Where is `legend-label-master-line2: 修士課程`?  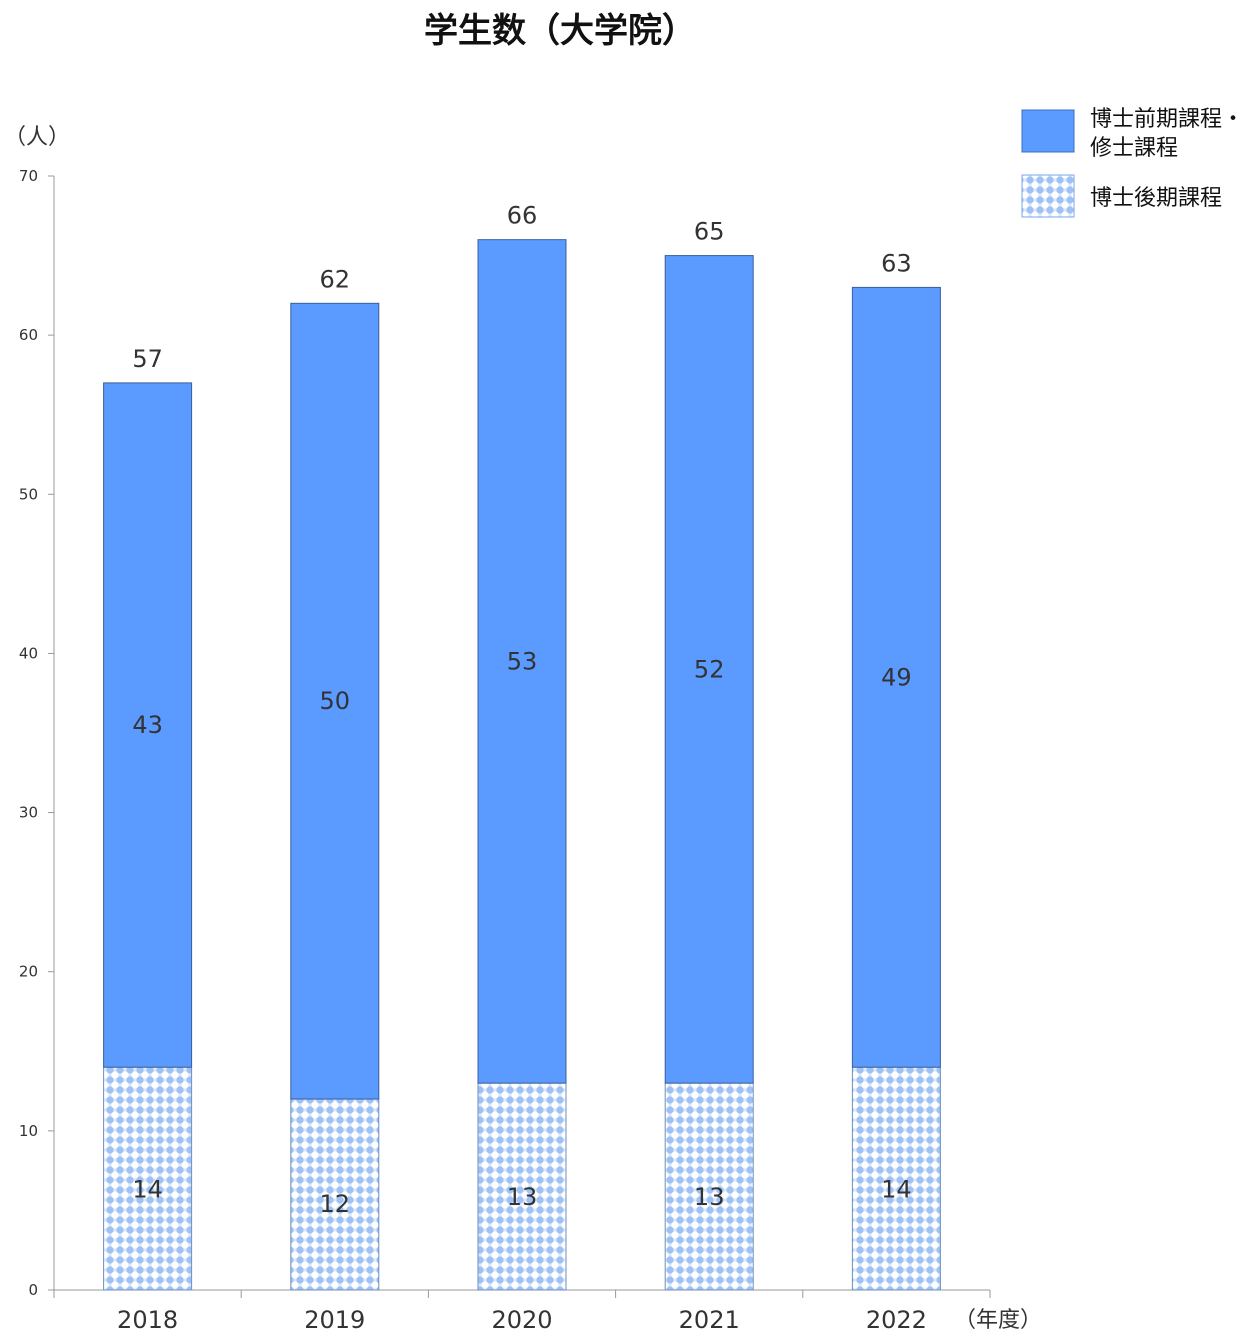
legend-label-master-line2: 修士課程 is located at coordinates (1134, 148).